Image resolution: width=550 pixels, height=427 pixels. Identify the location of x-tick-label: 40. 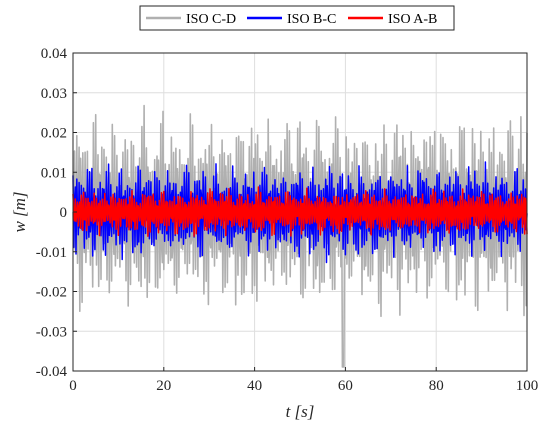
(254, 386).